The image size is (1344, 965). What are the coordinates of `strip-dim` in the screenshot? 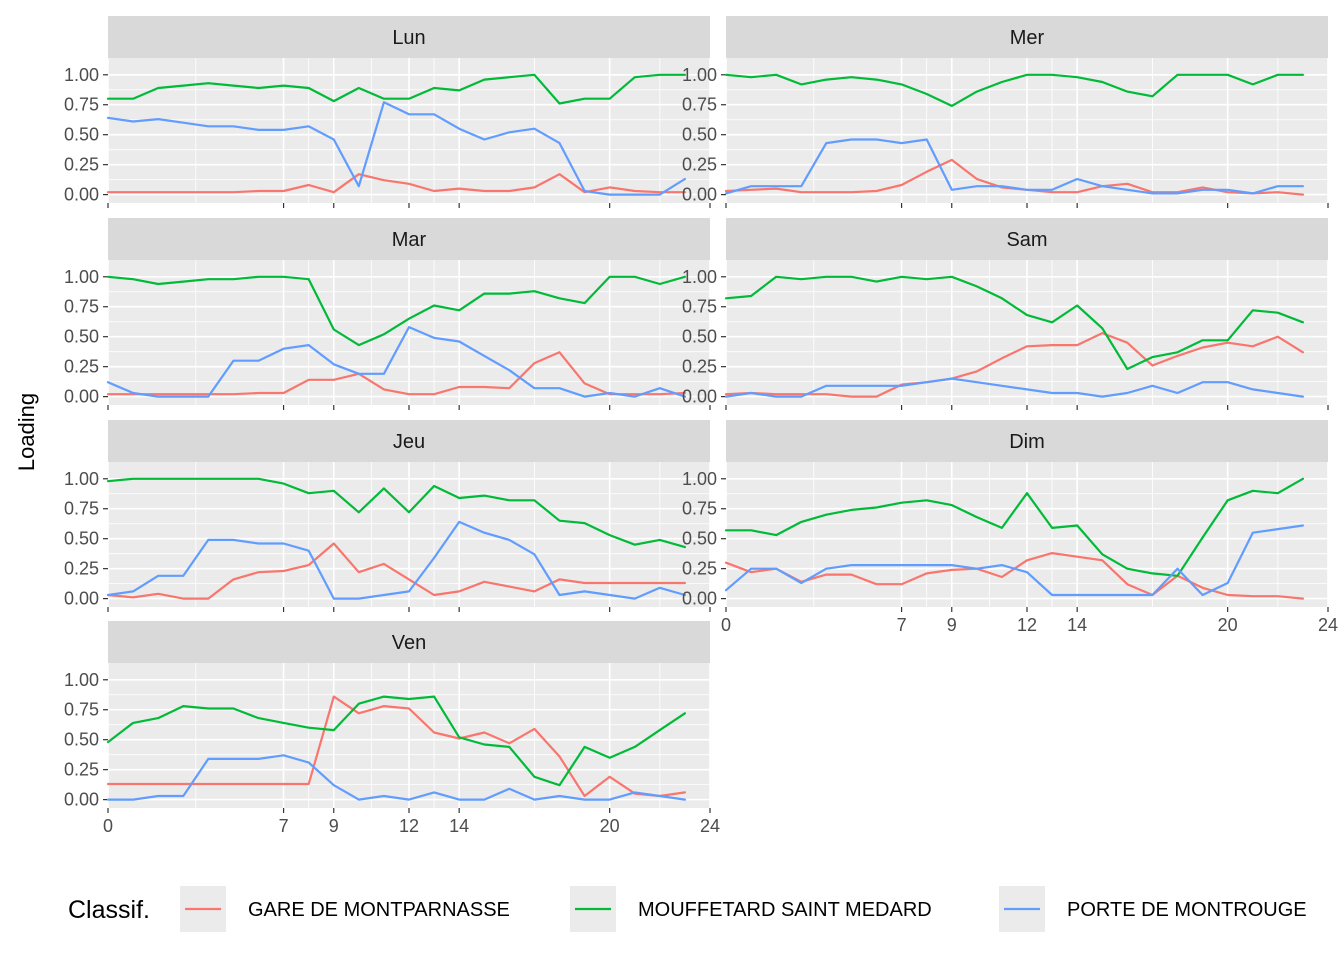 It's located at (1027, 441).